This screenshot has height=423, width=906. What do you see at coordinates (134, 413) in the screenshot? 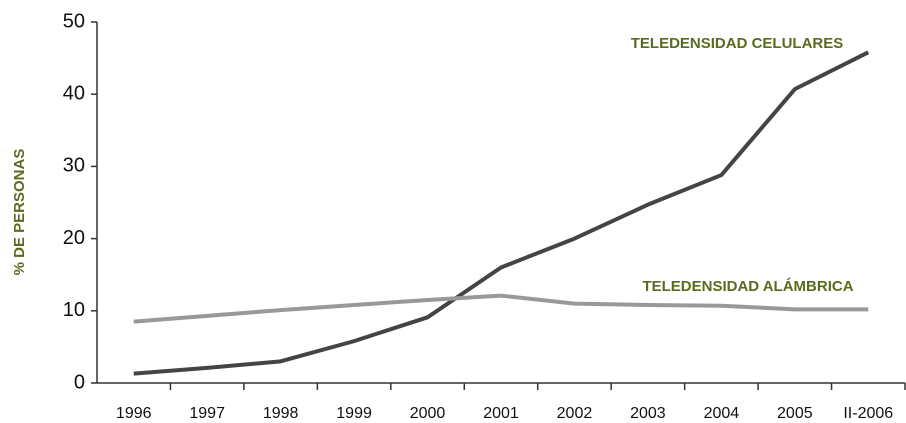
I see `x-tick-label: 1996` at bounding box center [134, 413].